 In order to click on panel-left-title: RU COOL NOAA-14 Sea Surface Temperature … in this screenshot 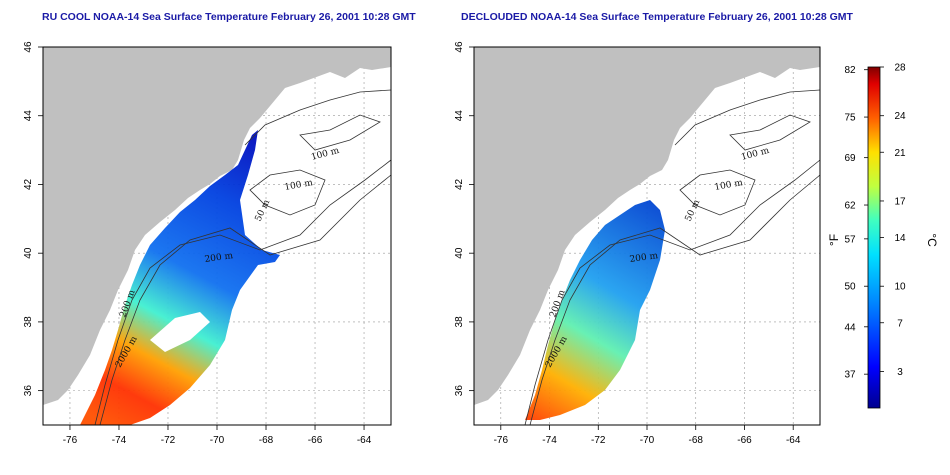, I will do `click(229, 17)`.